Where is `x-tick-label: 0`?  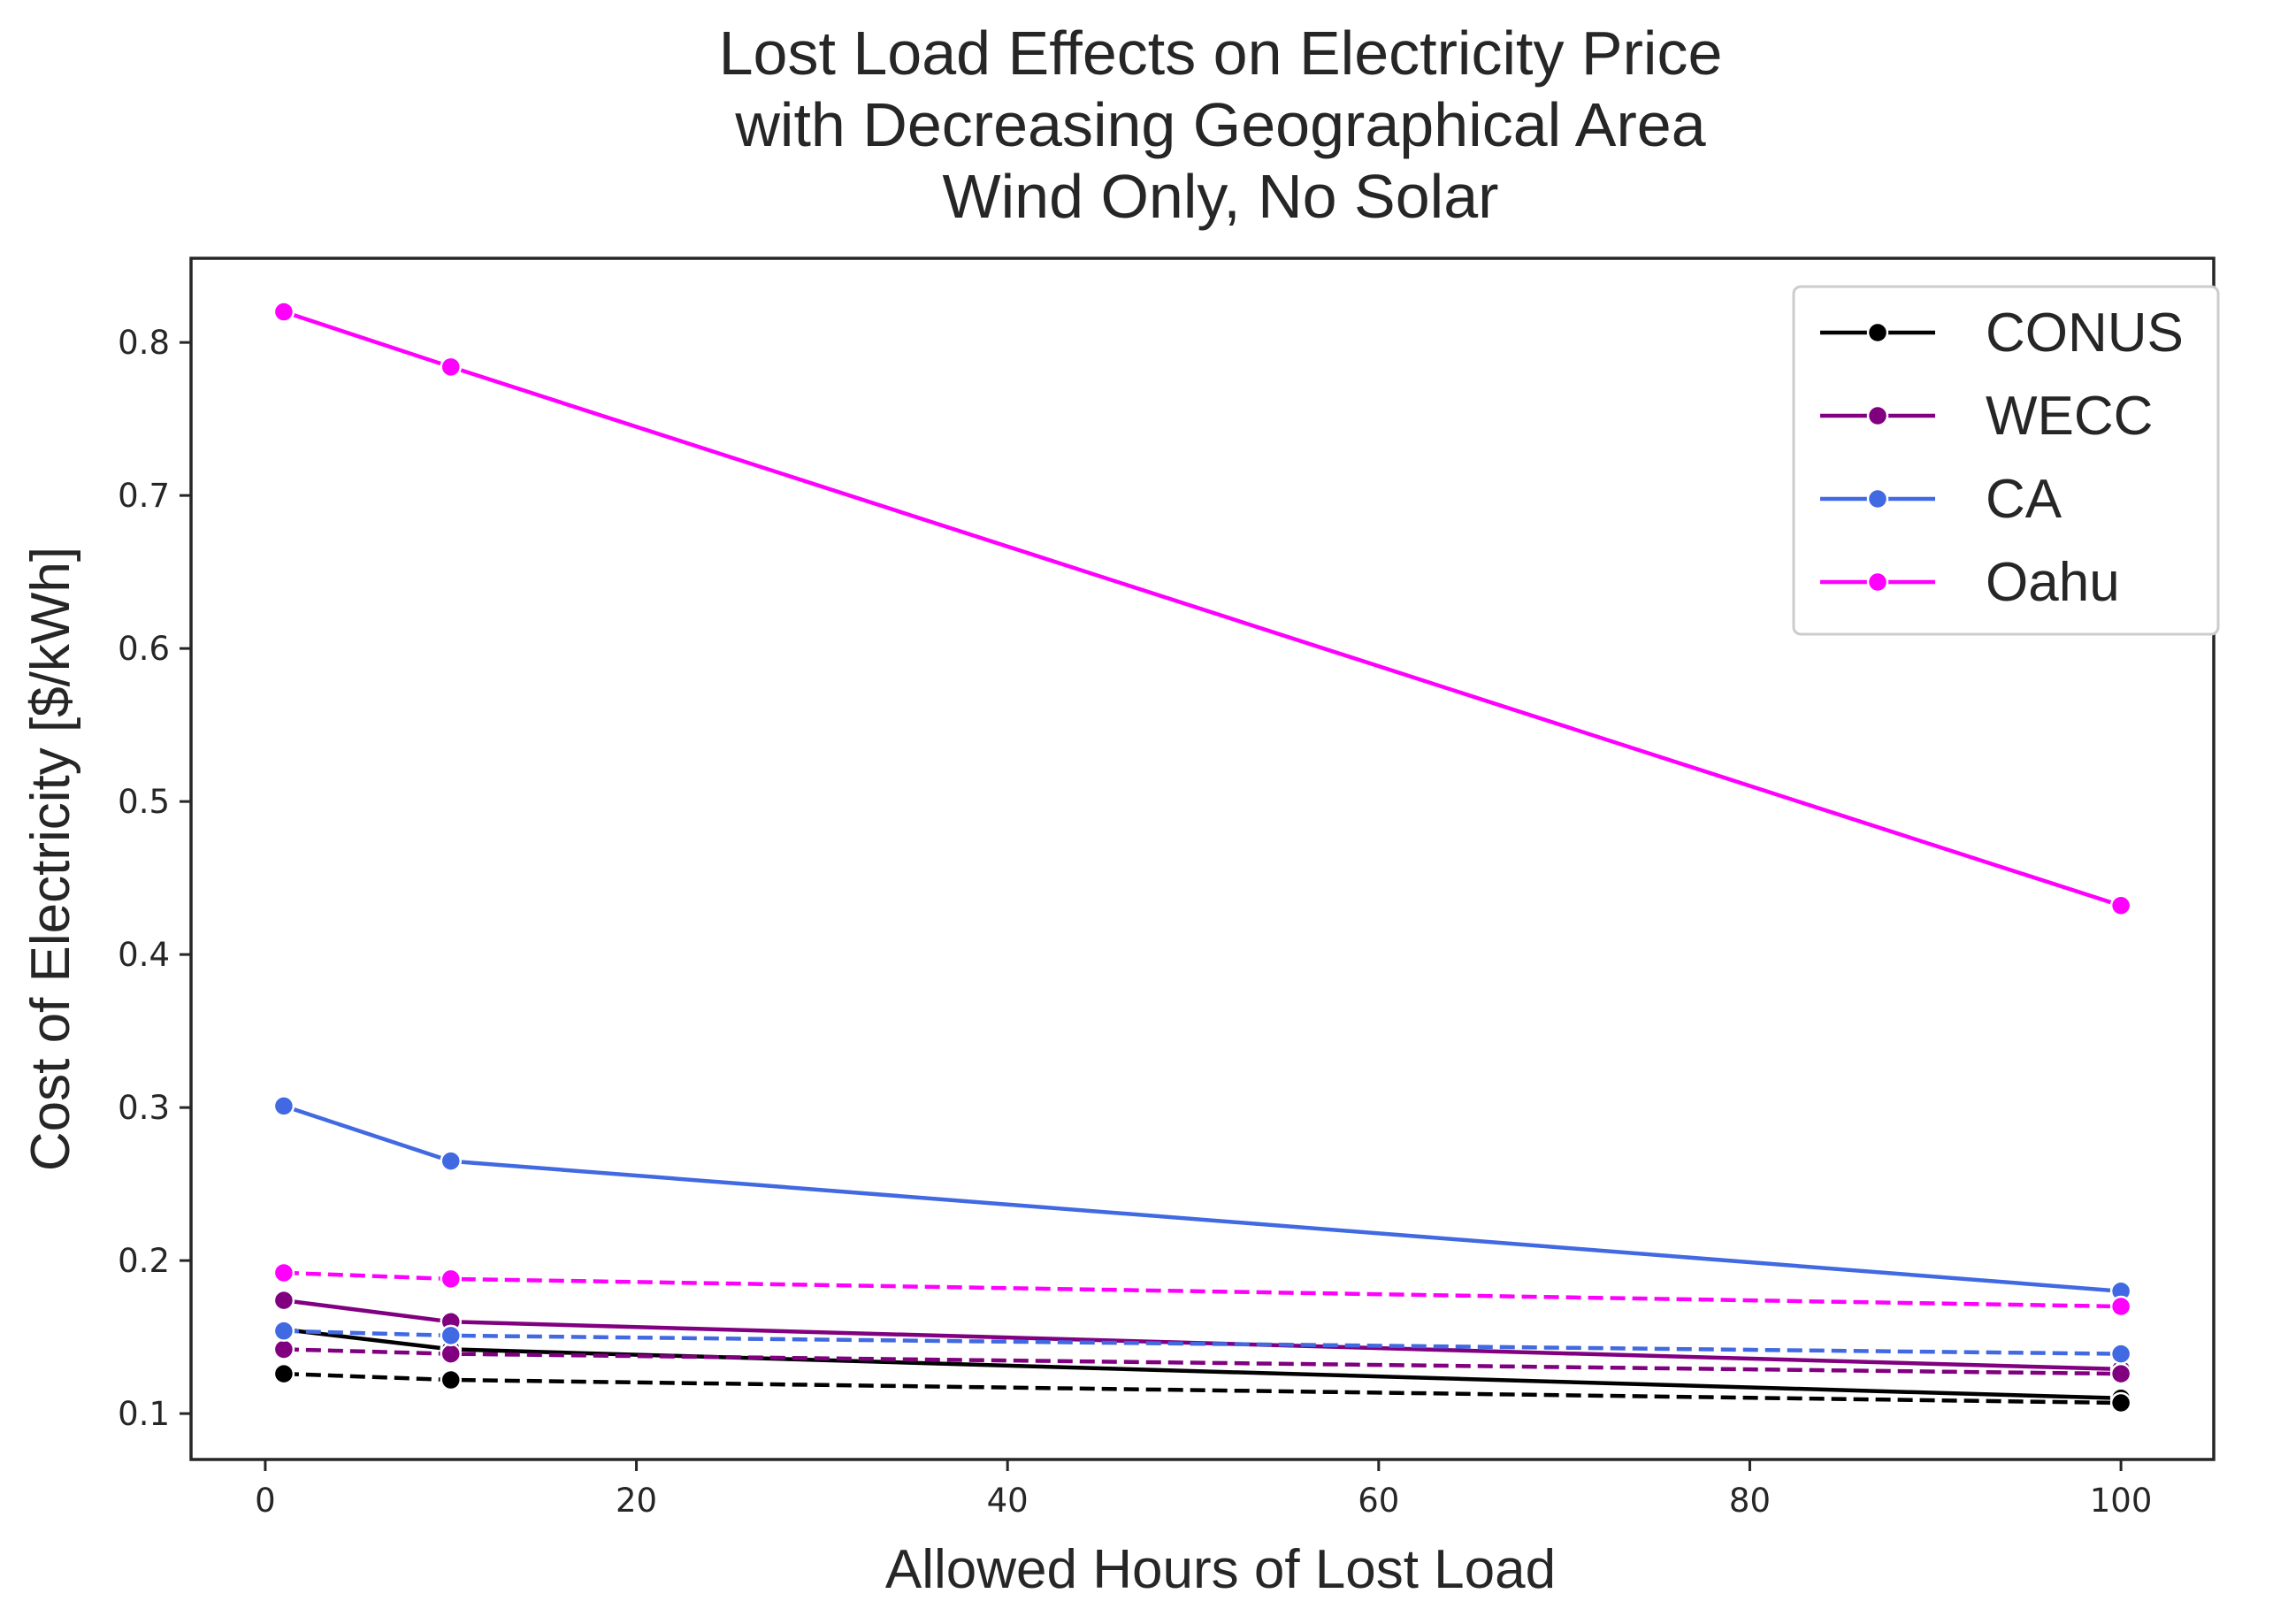
x-tick-label: 0 is located at coordinates (265, 1501).